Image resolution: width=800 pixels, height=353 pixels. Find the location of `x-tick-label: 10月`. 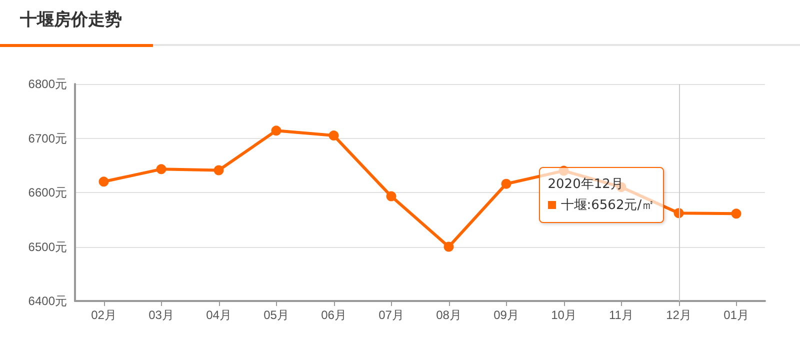

x-tick-label: 10月 is located at coordinates (563, 315).